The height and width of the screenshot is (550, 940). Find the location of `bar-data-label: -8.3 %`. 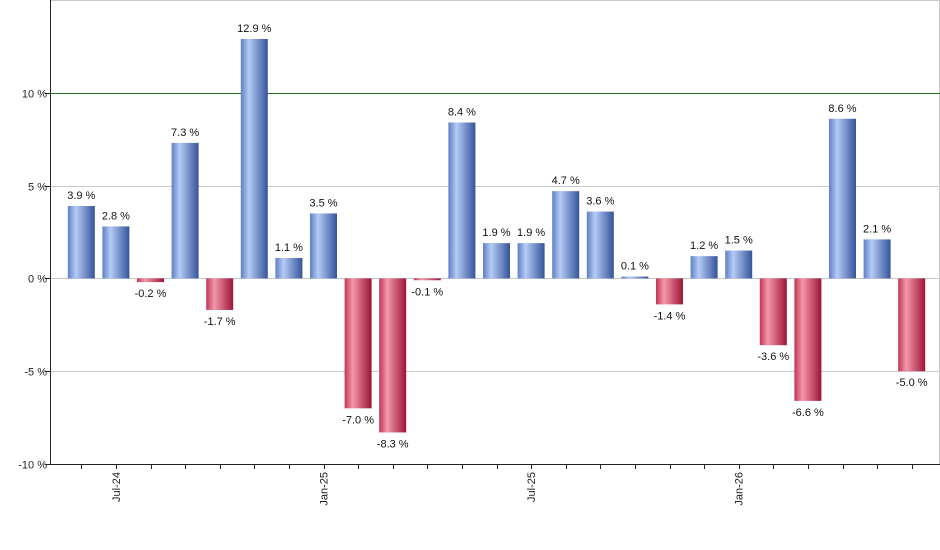

bar-data-label: -8.3 % is located at coordinates (393, 444).